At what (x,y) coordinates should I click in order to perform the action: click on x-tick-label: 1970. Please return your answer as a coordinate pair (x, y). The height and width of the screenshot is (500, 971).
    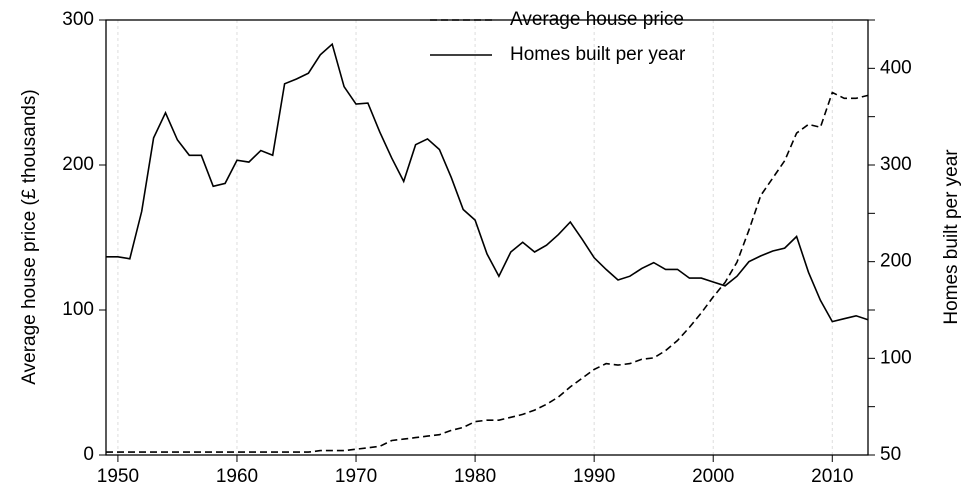
    Looking at the image, I should click on (356, 476).